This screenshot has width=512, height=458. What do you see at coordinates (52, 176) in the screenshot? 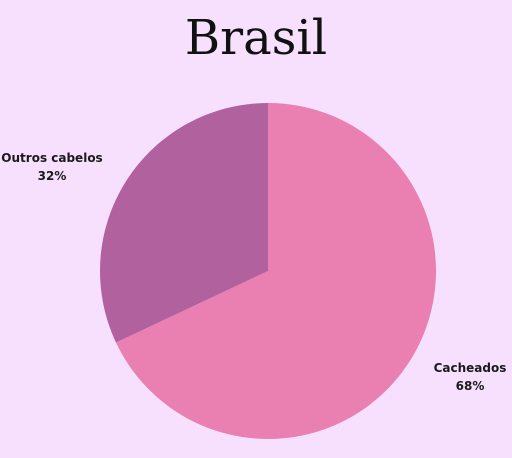
I see `slice-value-label: 32%` at bounding box center [52, 176].